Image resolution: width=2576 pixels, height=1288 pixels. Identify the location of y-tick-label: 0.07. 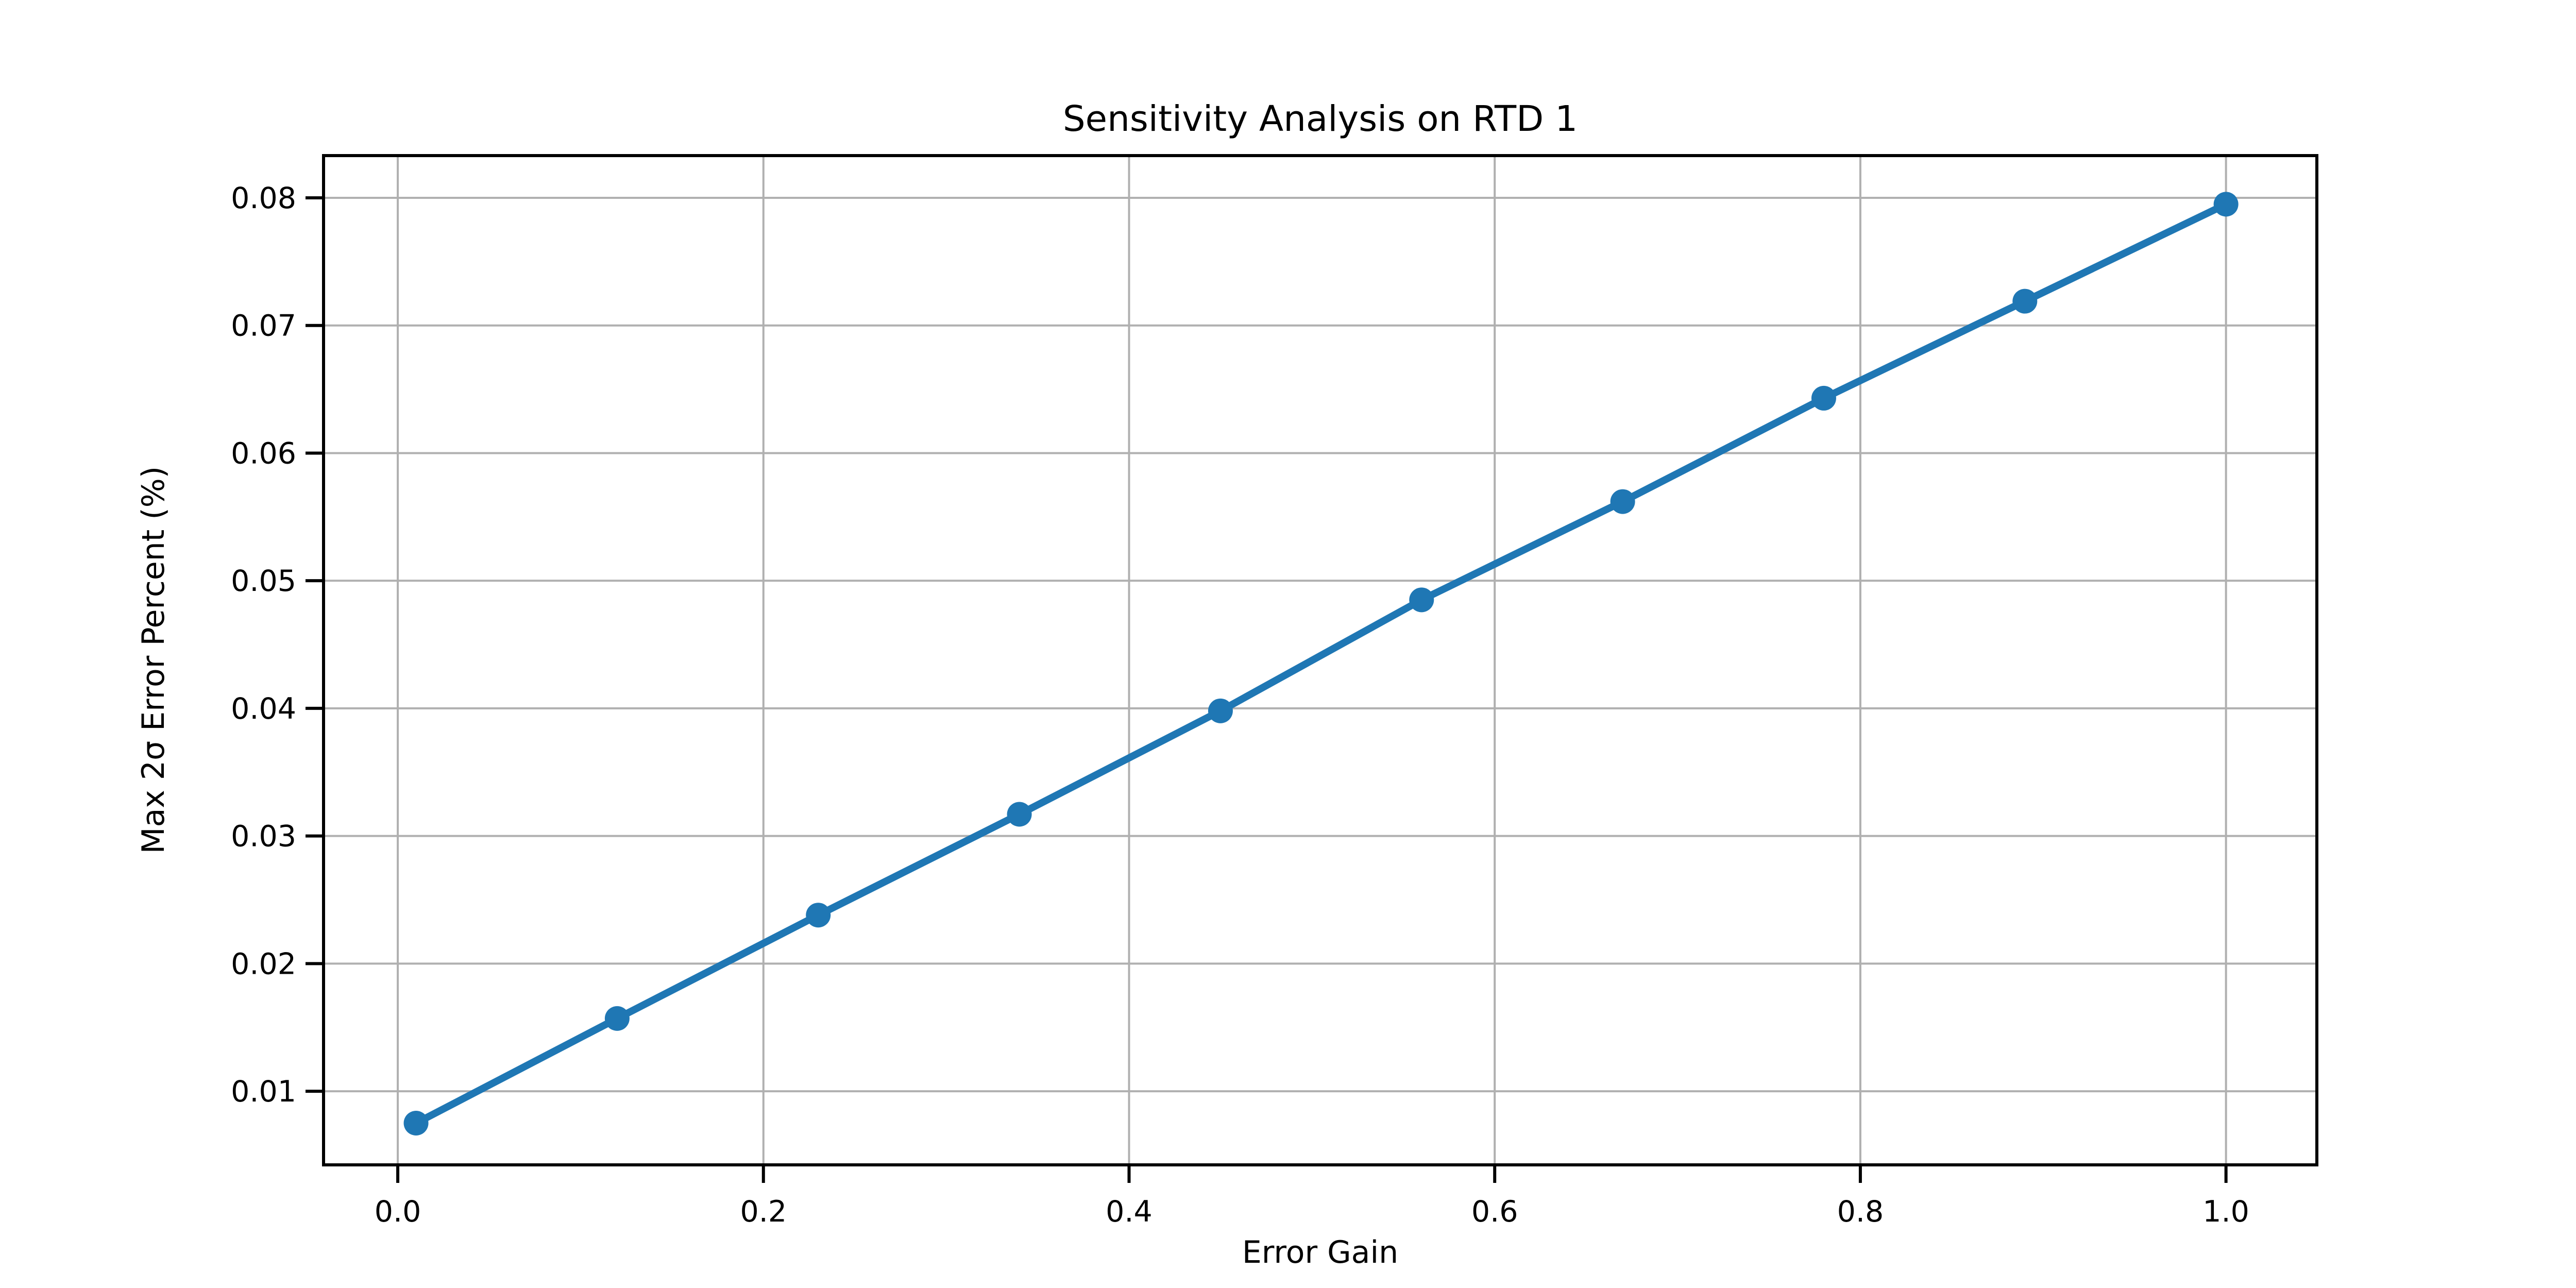
(263, 326).